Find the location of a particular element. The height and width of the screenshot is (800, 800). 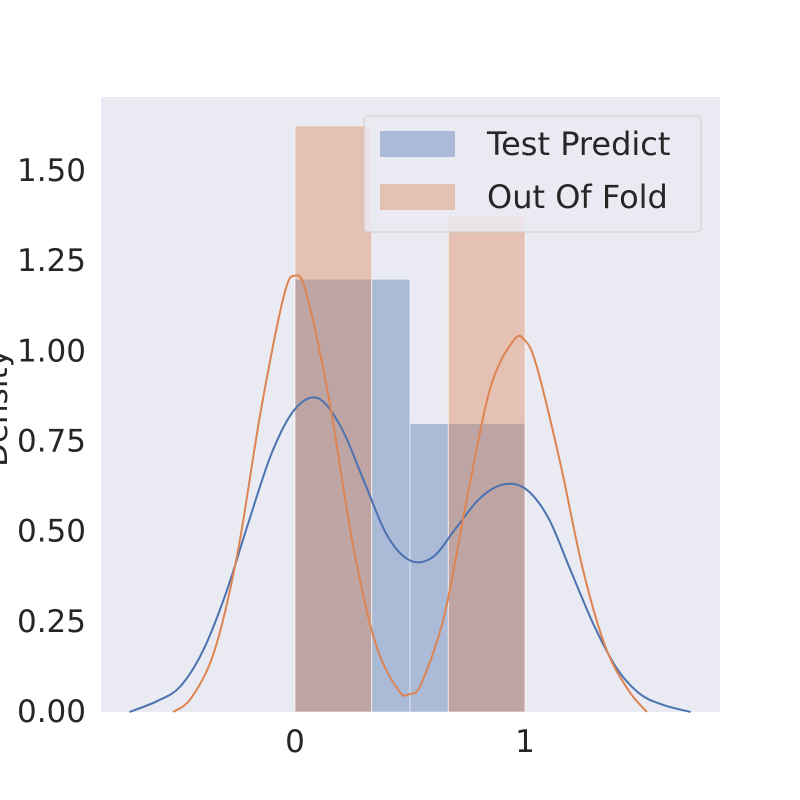

y-axis-label: Density is located at coordinates (7, 408).